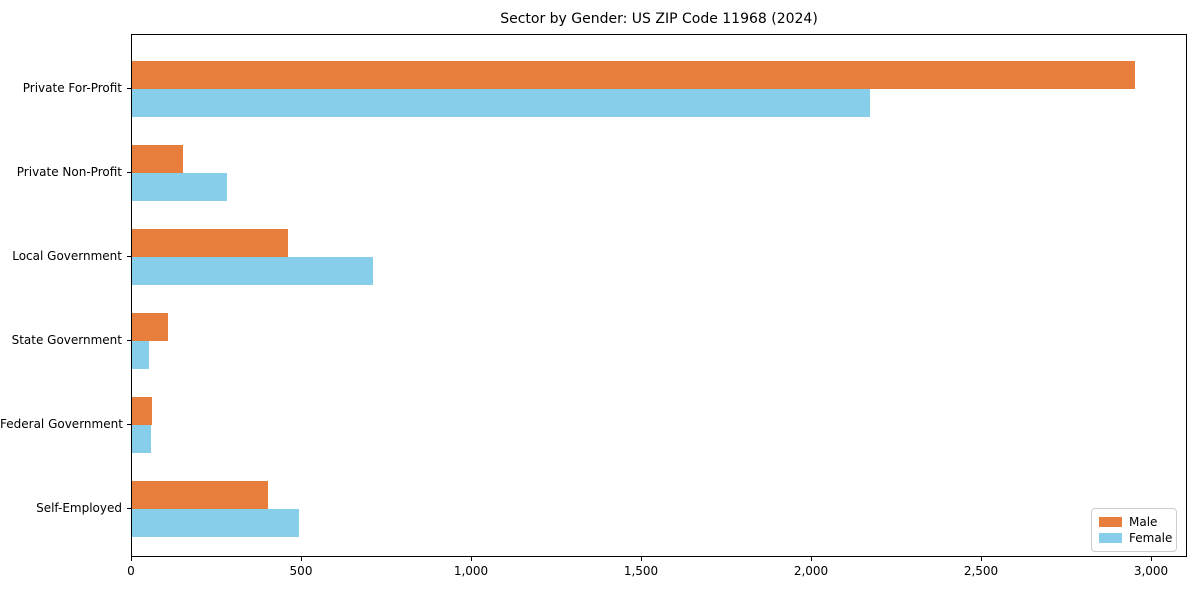 The width and height of the screenshot is (1200, 600). What do you see at coordinates (69, 172) in the screenshot?
I see `y-axis-label: Private Non-Profit` at bounding box center [69, 172].